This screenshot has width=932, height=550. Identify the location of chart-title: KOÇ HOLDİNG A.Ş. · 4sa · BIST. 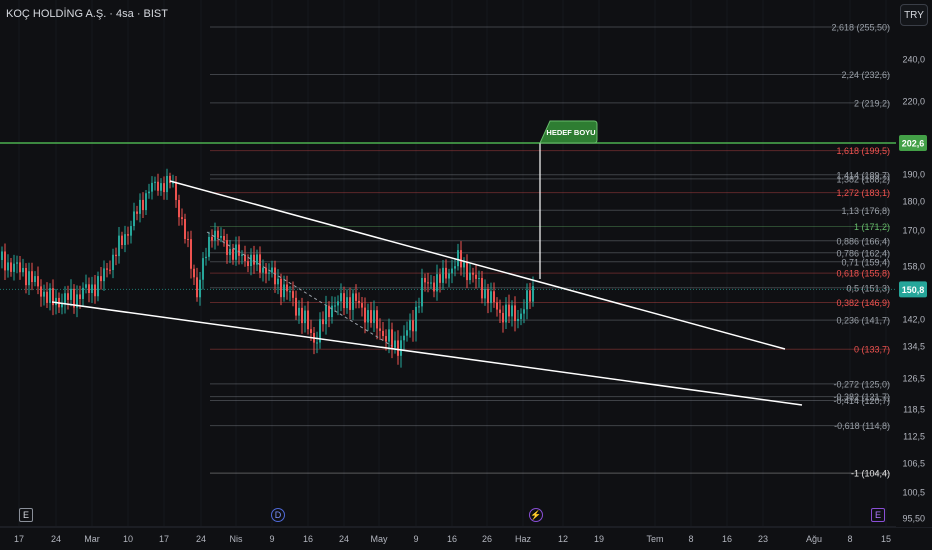
(87, 14).